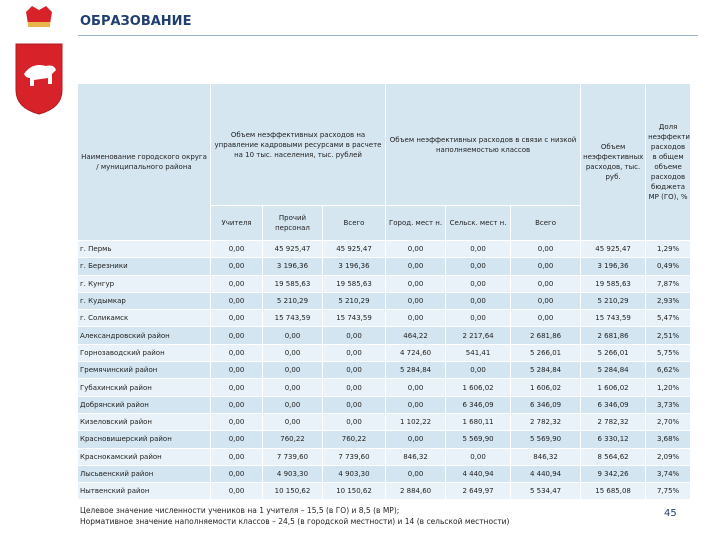 Image resolution: width=720 pixels, height=540 pixels. What do you see at coordinates (613, 474) in the screenshot?
I see `cell: 9 342,26` at bounding box center [613, 474].